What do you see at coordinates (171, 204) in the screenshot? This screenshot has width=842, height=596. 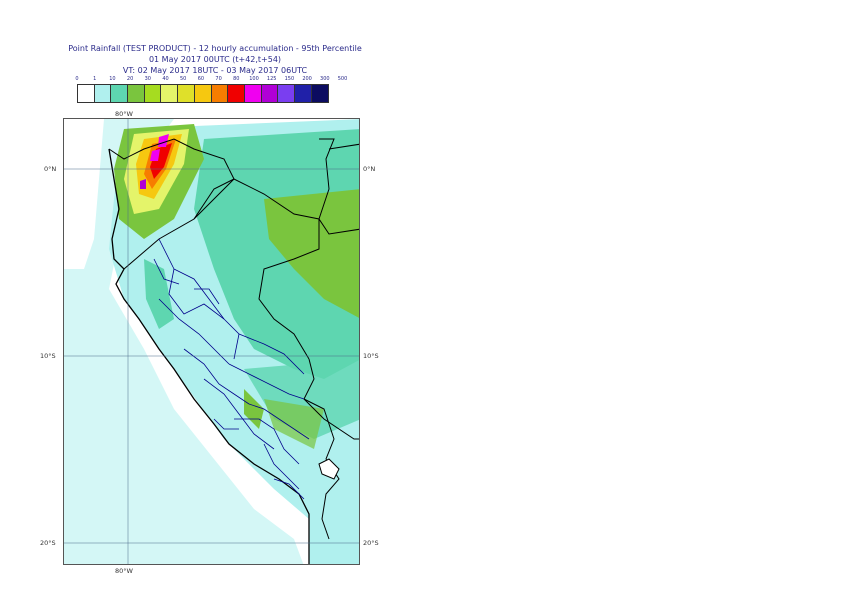 I see `ecuador-border` at bounding box center [171, 204].